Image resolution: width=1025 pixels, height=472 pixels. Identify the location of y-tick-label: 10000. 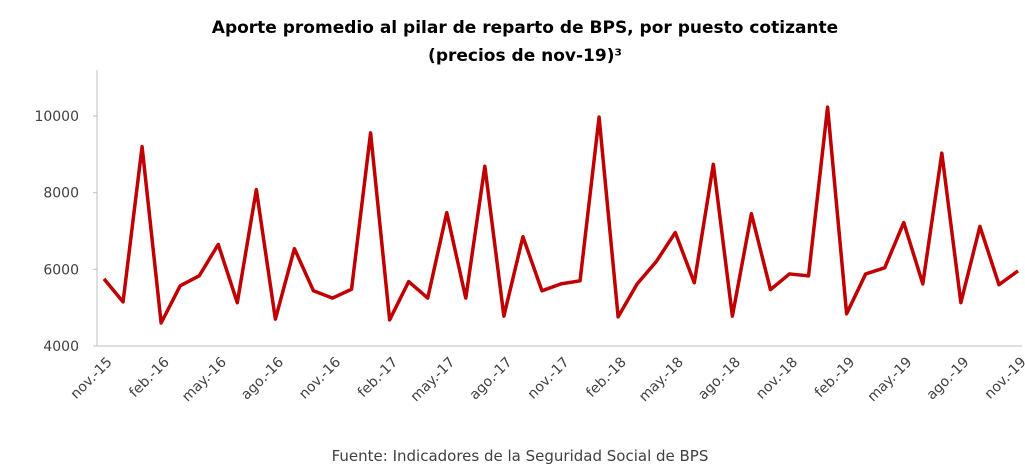
(56, 117).